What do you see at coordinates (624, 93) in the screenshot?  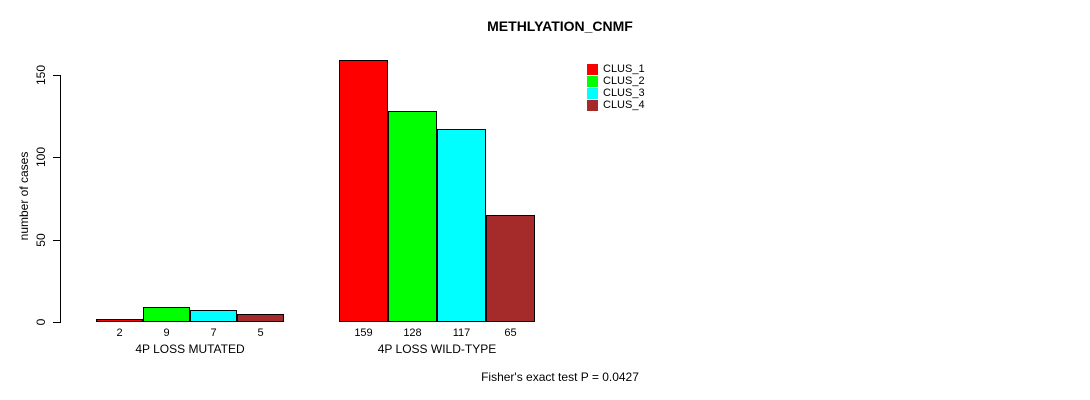 I see `legend-label: CLUS_3` at bounding box center [624, 93].